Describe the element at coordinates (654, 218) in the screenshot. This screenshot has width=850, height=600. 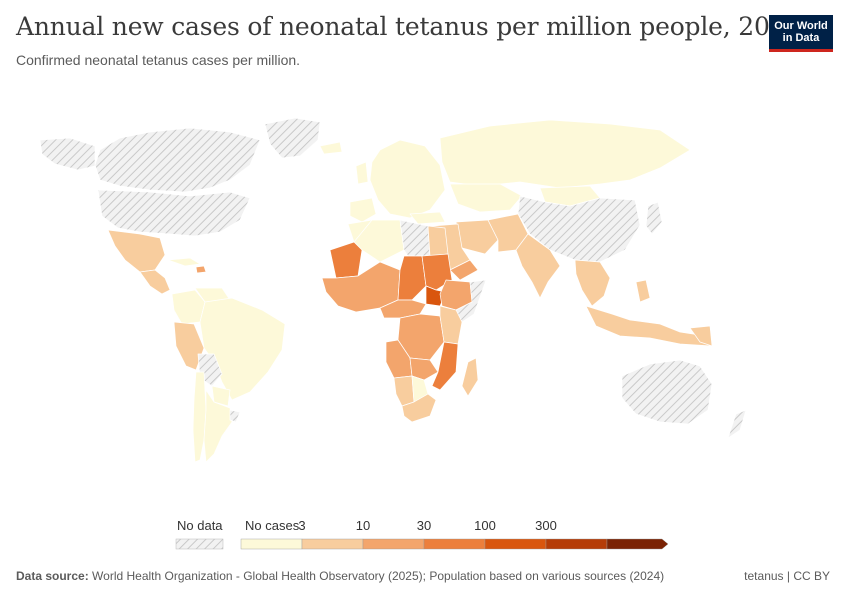
I see `region-japan` at that location.